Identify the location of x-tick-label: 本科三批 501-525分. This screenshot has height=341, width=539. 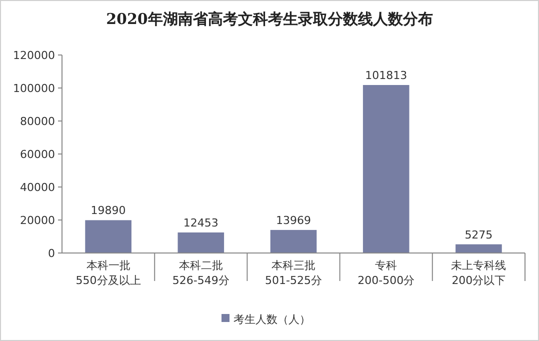
(293, 273).